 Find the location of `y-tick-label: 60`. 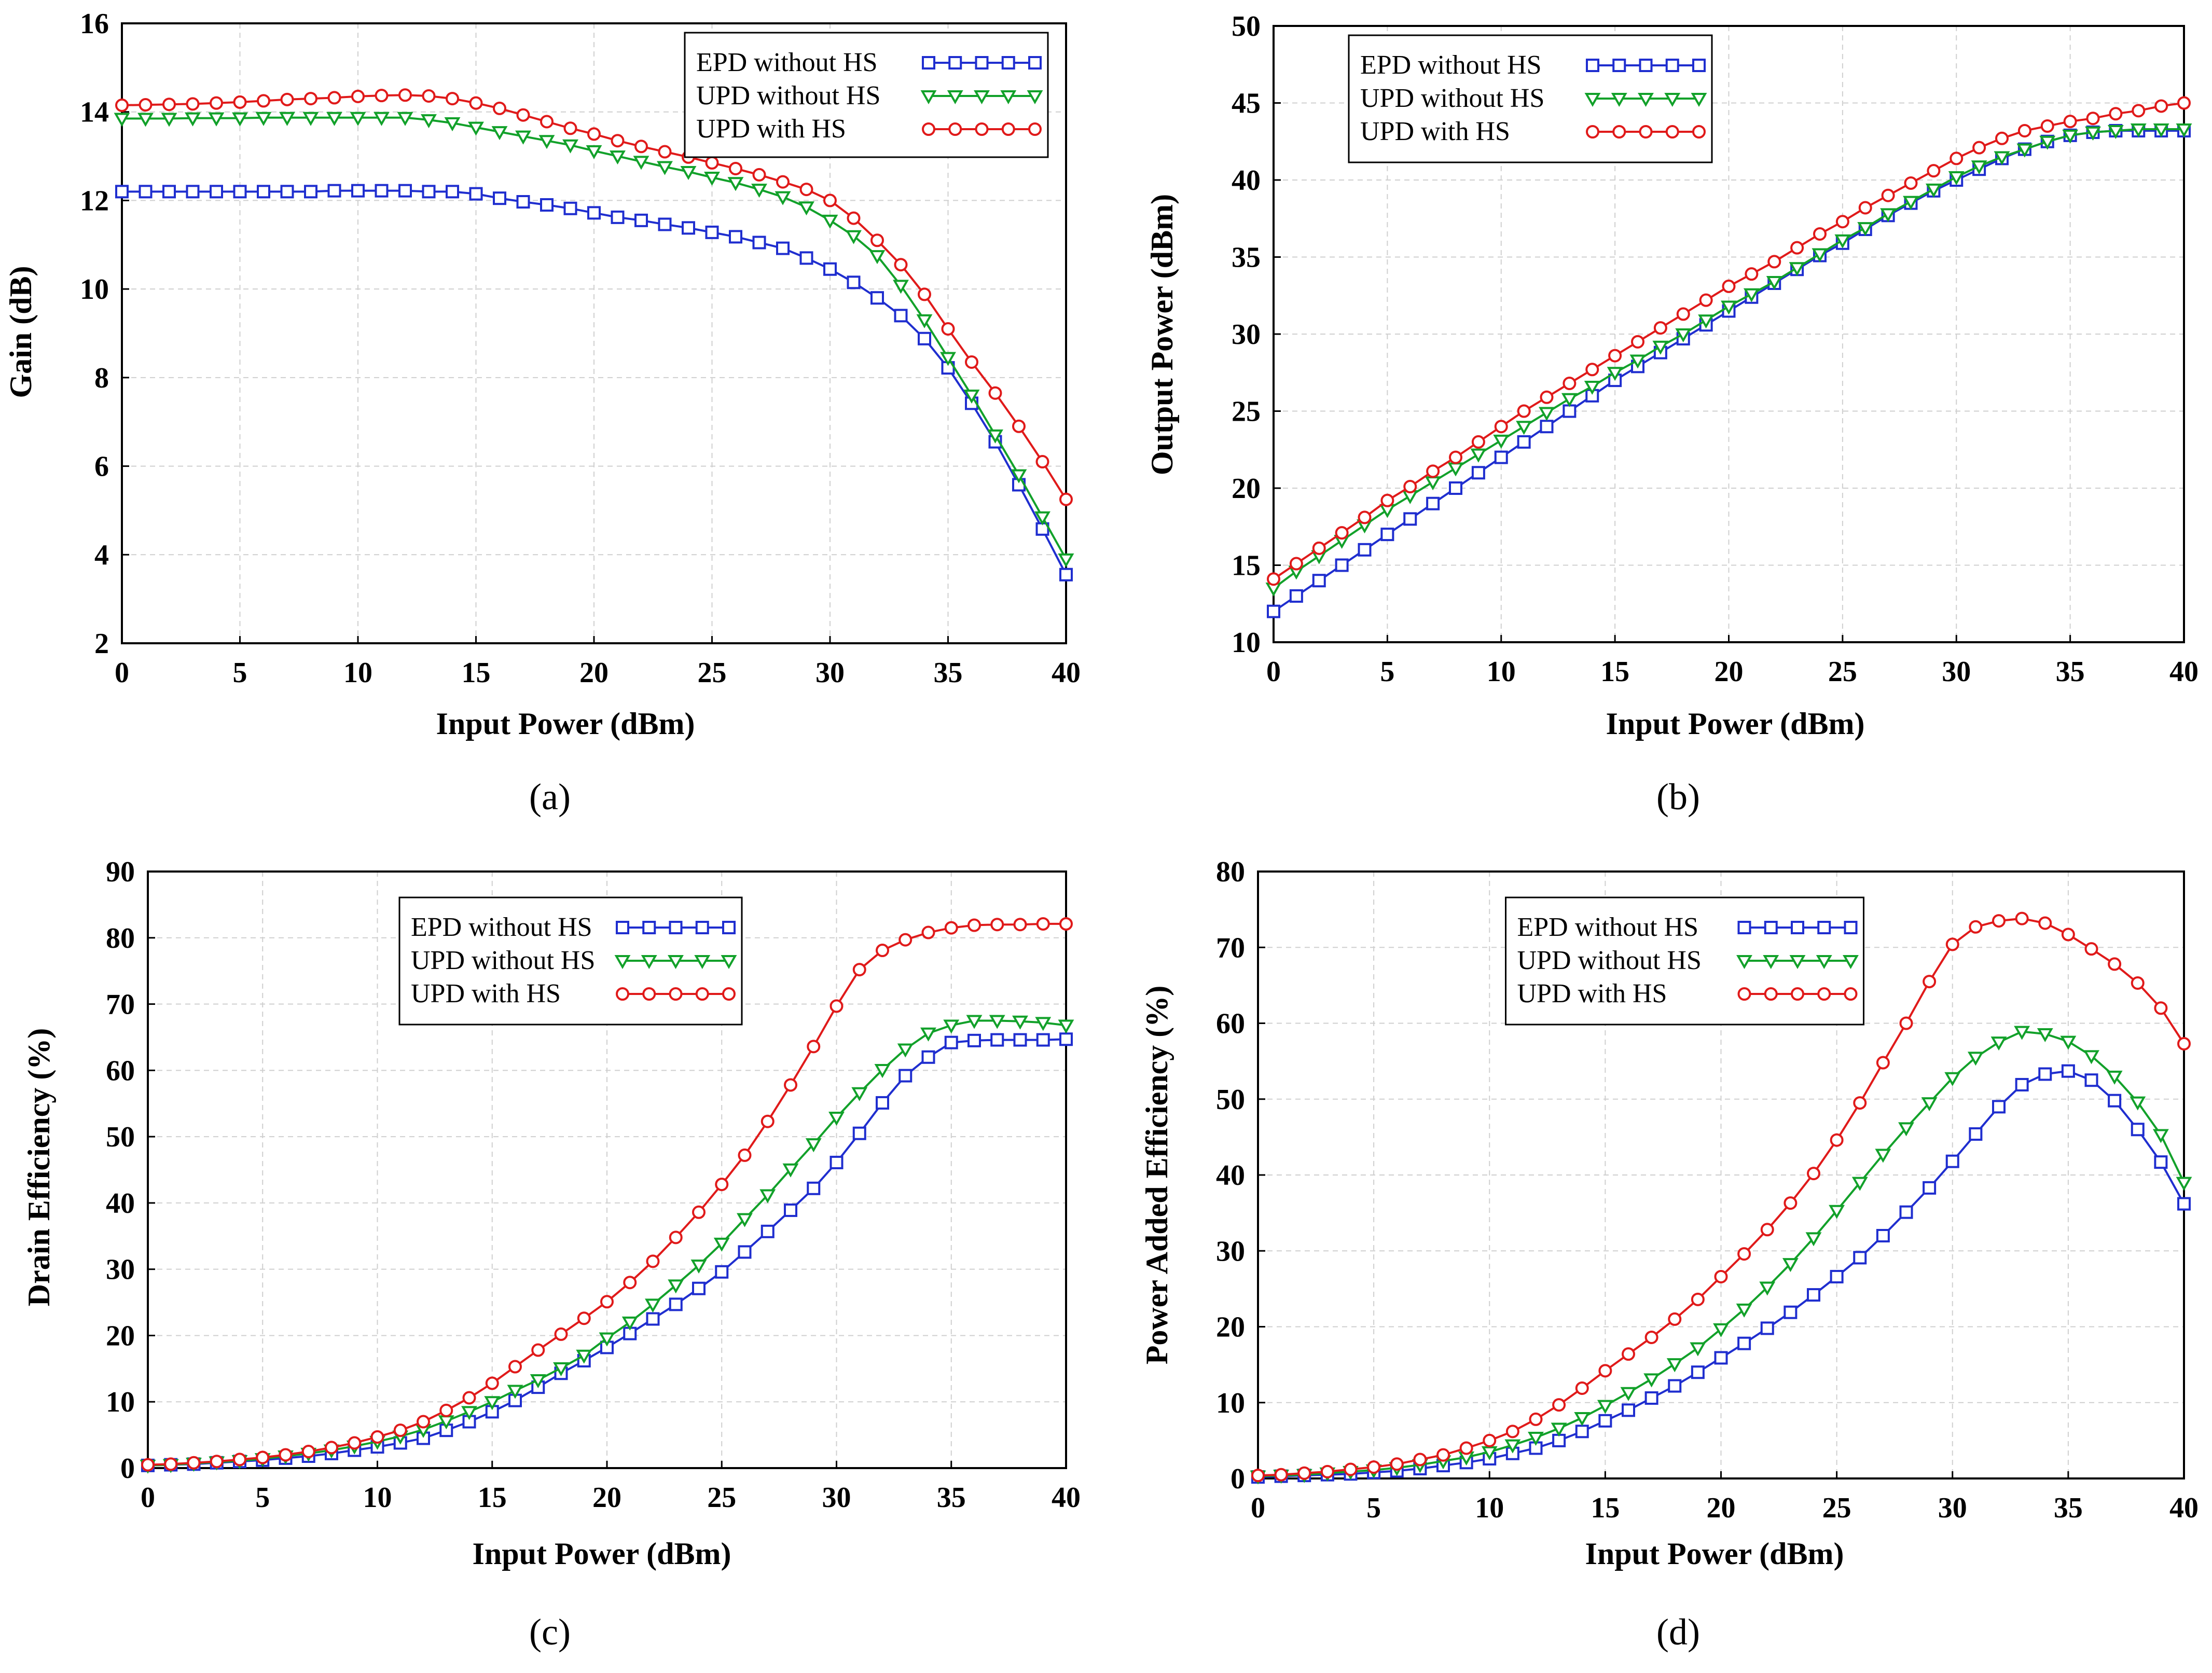

y-tick-label: 60 is located at coordinates (120, 1071).